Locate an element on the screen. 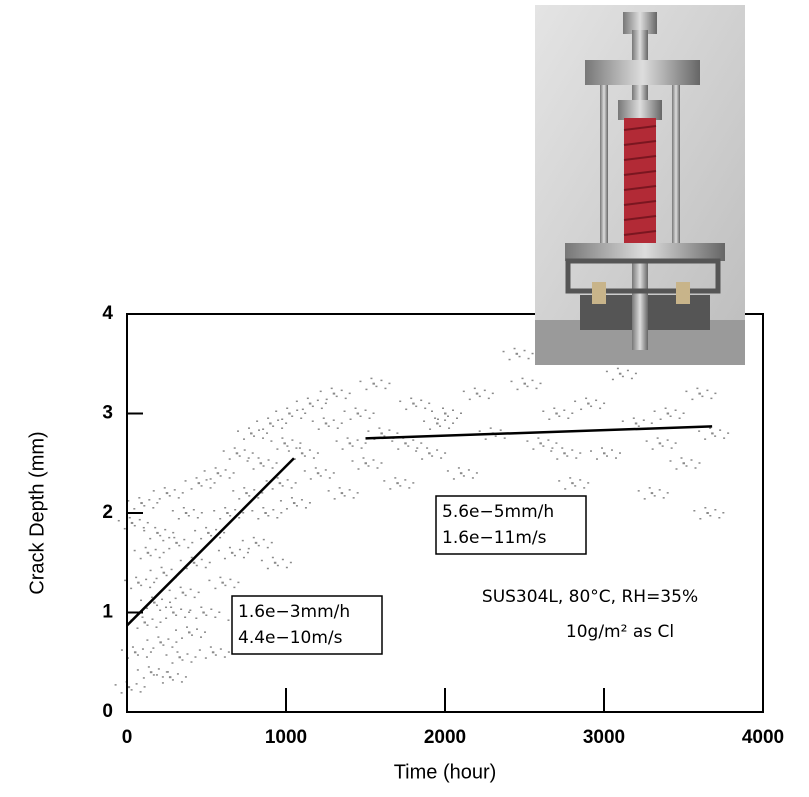  condition-label: 10g/m² as Cl is located at coordinates (620, 632).